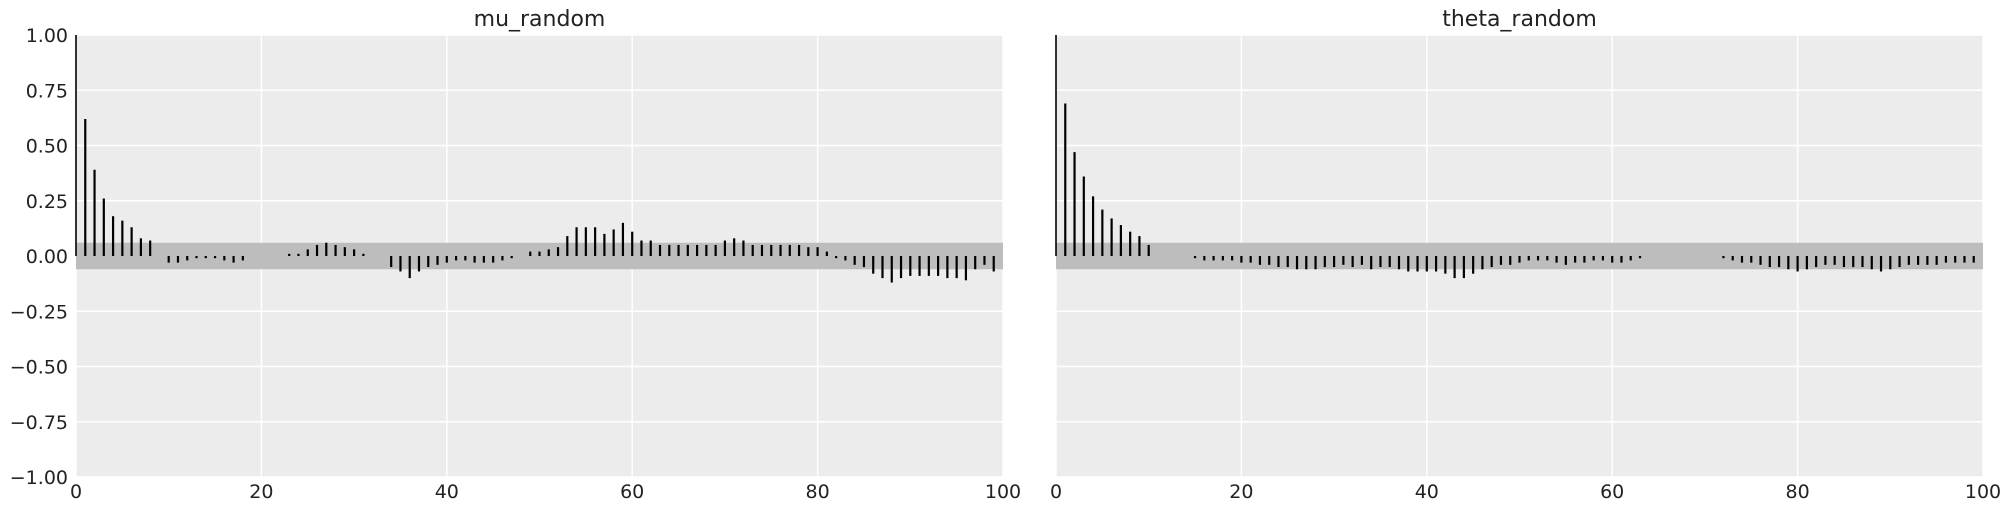  Describe the element at coordinates (39, 478) in the screenshot. I see `y-tick-label: −1.00` at that location.